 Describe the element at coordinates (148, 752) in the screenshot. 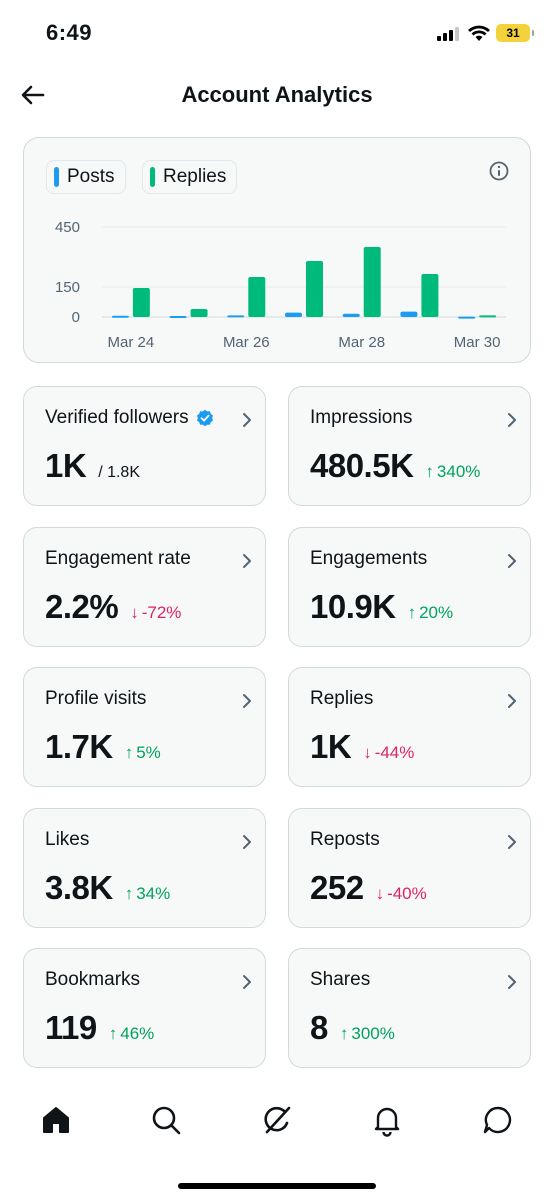

I see `metric-change-value: 5%` at that location.